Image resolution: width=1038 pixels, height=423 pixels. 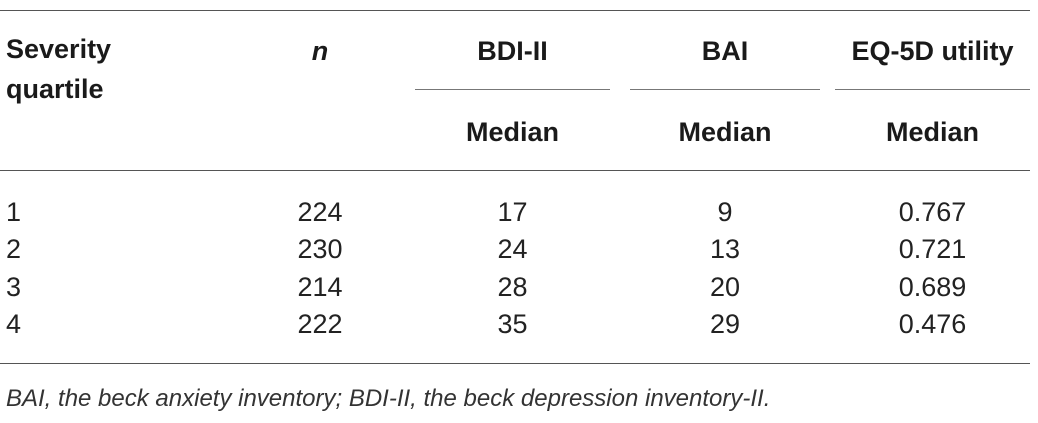 I want to click on cell-bai: 29, so click(x=725, y=324).